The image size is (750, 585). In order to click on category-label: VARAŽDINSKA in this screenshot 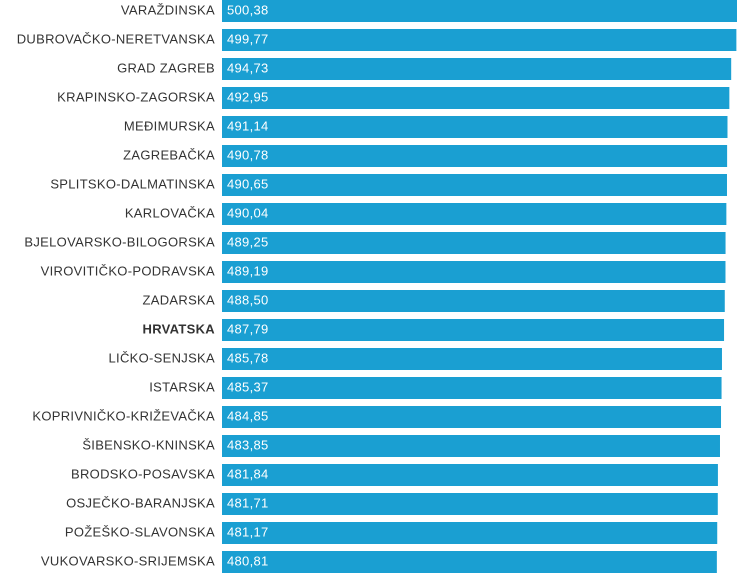, I will do `click(168, 9)`.